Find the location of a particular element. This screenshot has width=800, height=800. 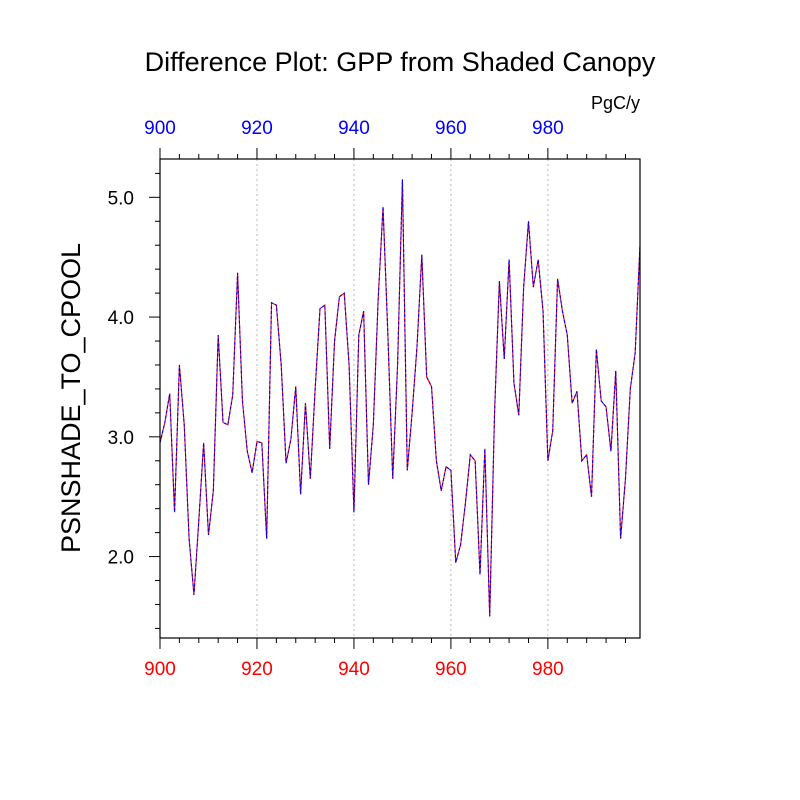

y-tick-label: 4.0 is located at coordinates (121, 318).